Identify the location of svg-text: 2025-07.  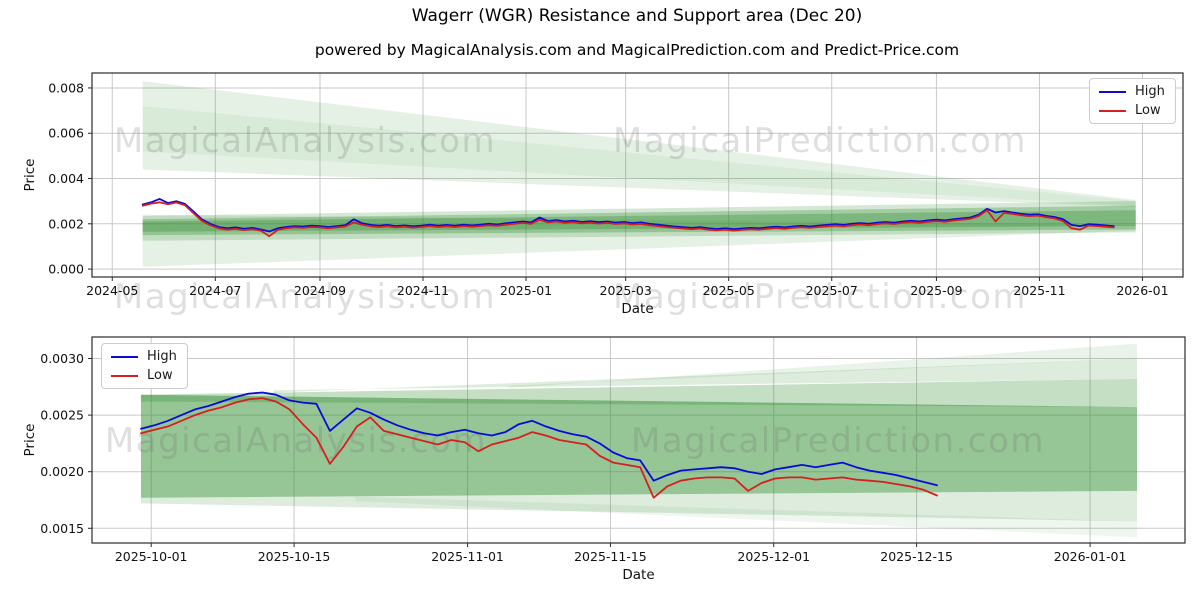
(832, 290).